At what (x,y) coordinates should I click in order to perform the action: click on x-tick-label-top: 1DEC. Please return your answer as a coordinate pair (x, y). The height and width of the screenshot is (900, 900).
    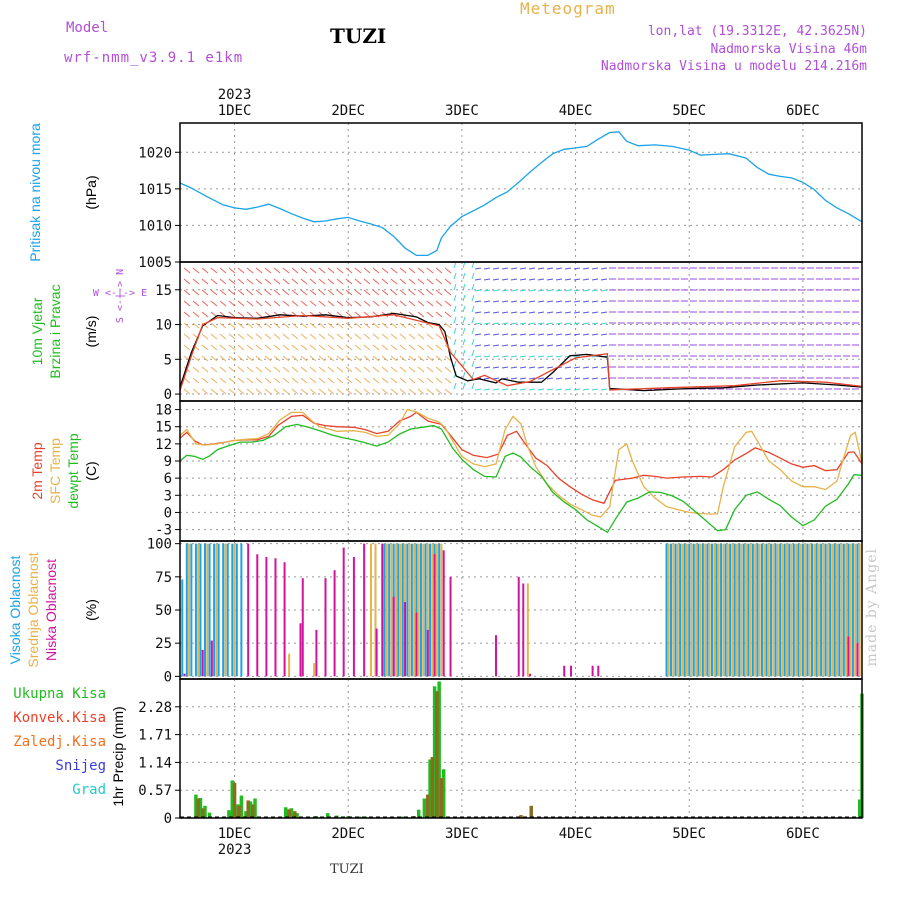
    Looking at the image, I should click on (235, 111).